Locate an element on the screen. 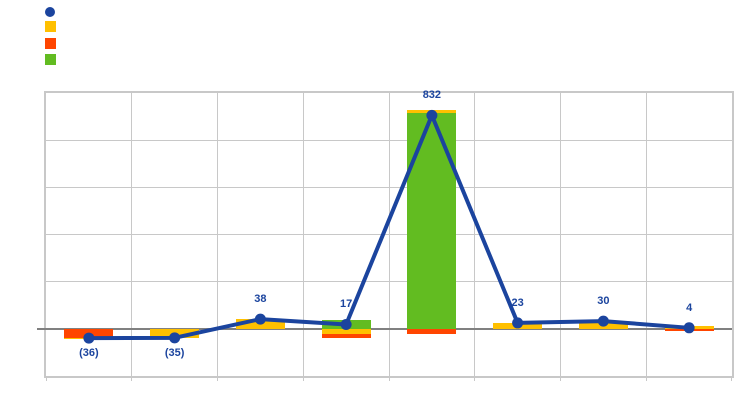  green-bar-segment is located at coordinates (432, 220).